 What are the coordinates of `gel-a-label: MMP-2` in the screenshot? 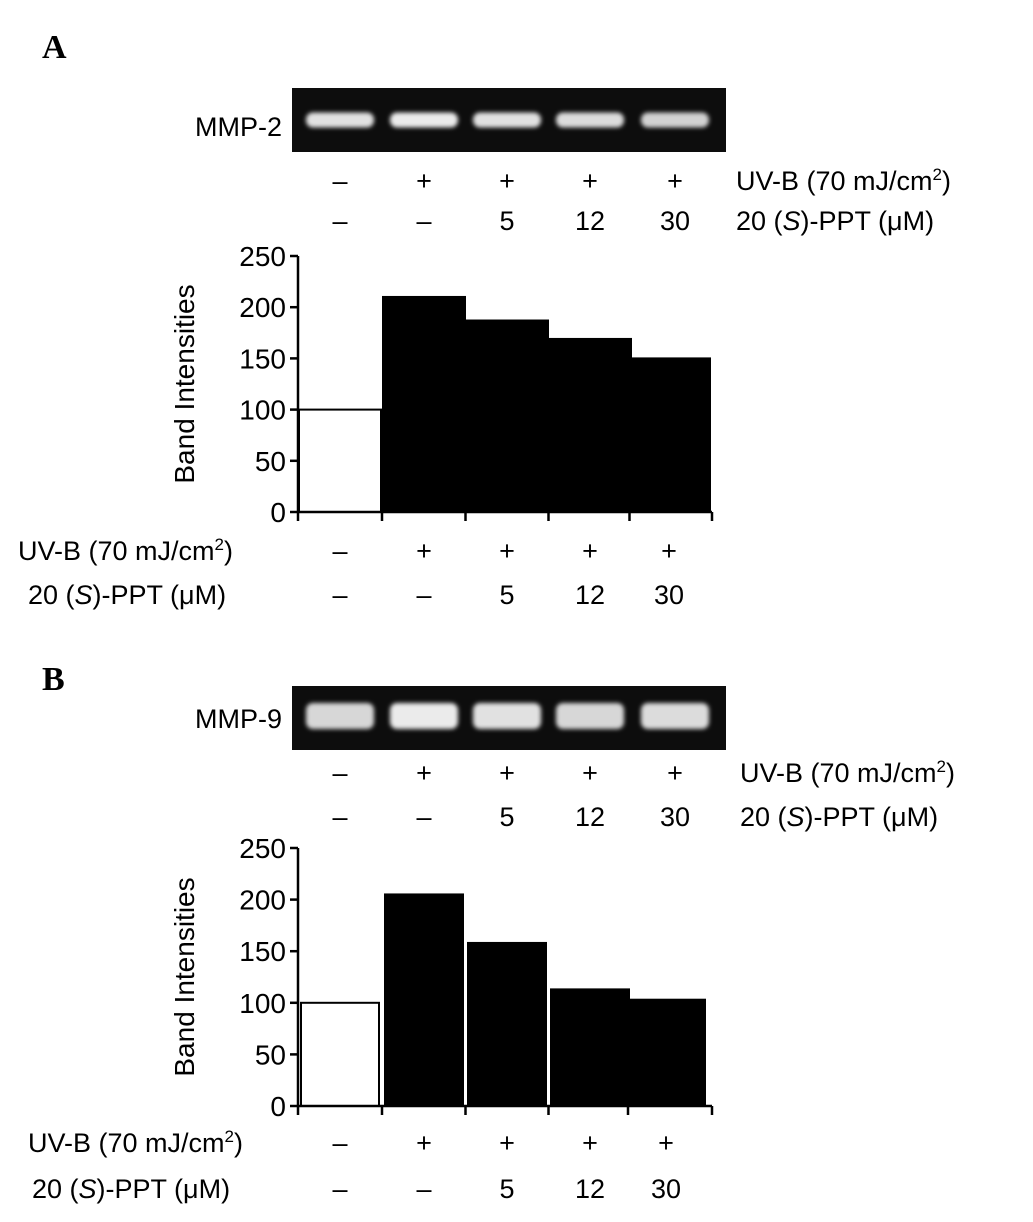 It's located at (238, 127).